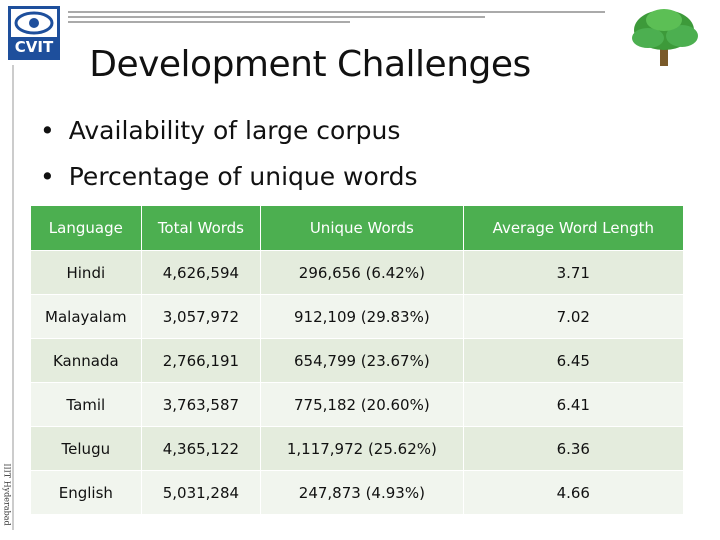  Describe the element at coordinates (573, 316) in the screenshot. I see `table-cell: 7.02` at that location.